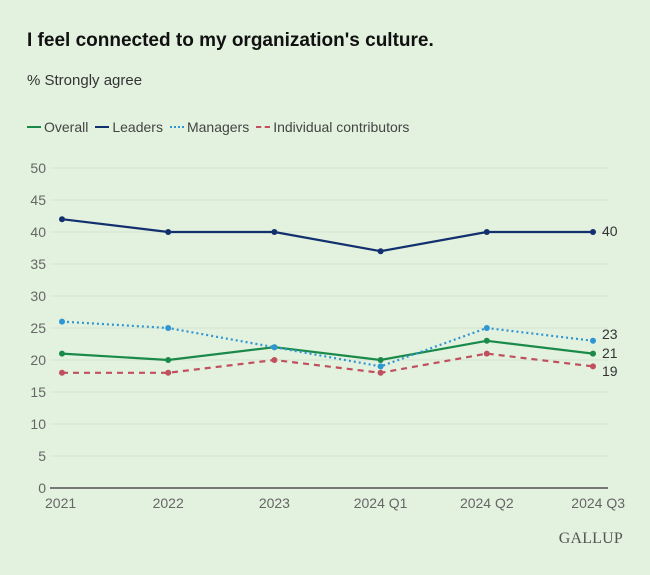 The image size is (650, 575). Describe the element at coordinates (38, 232) in the screenshot. I see `y-tick-label: 40` at that location.